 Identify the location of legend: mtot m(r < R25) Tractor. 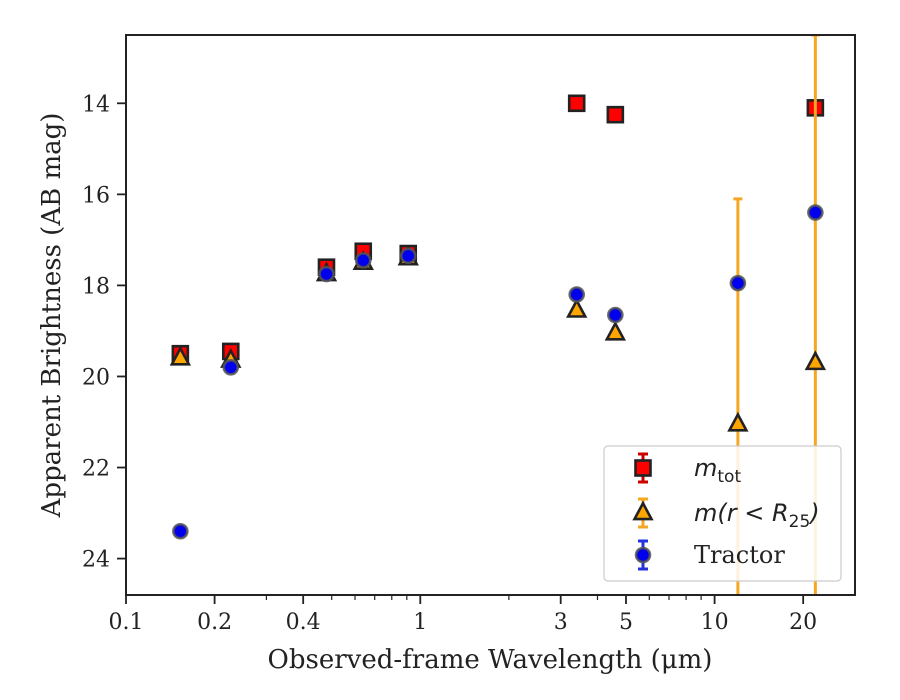
(722, 513).